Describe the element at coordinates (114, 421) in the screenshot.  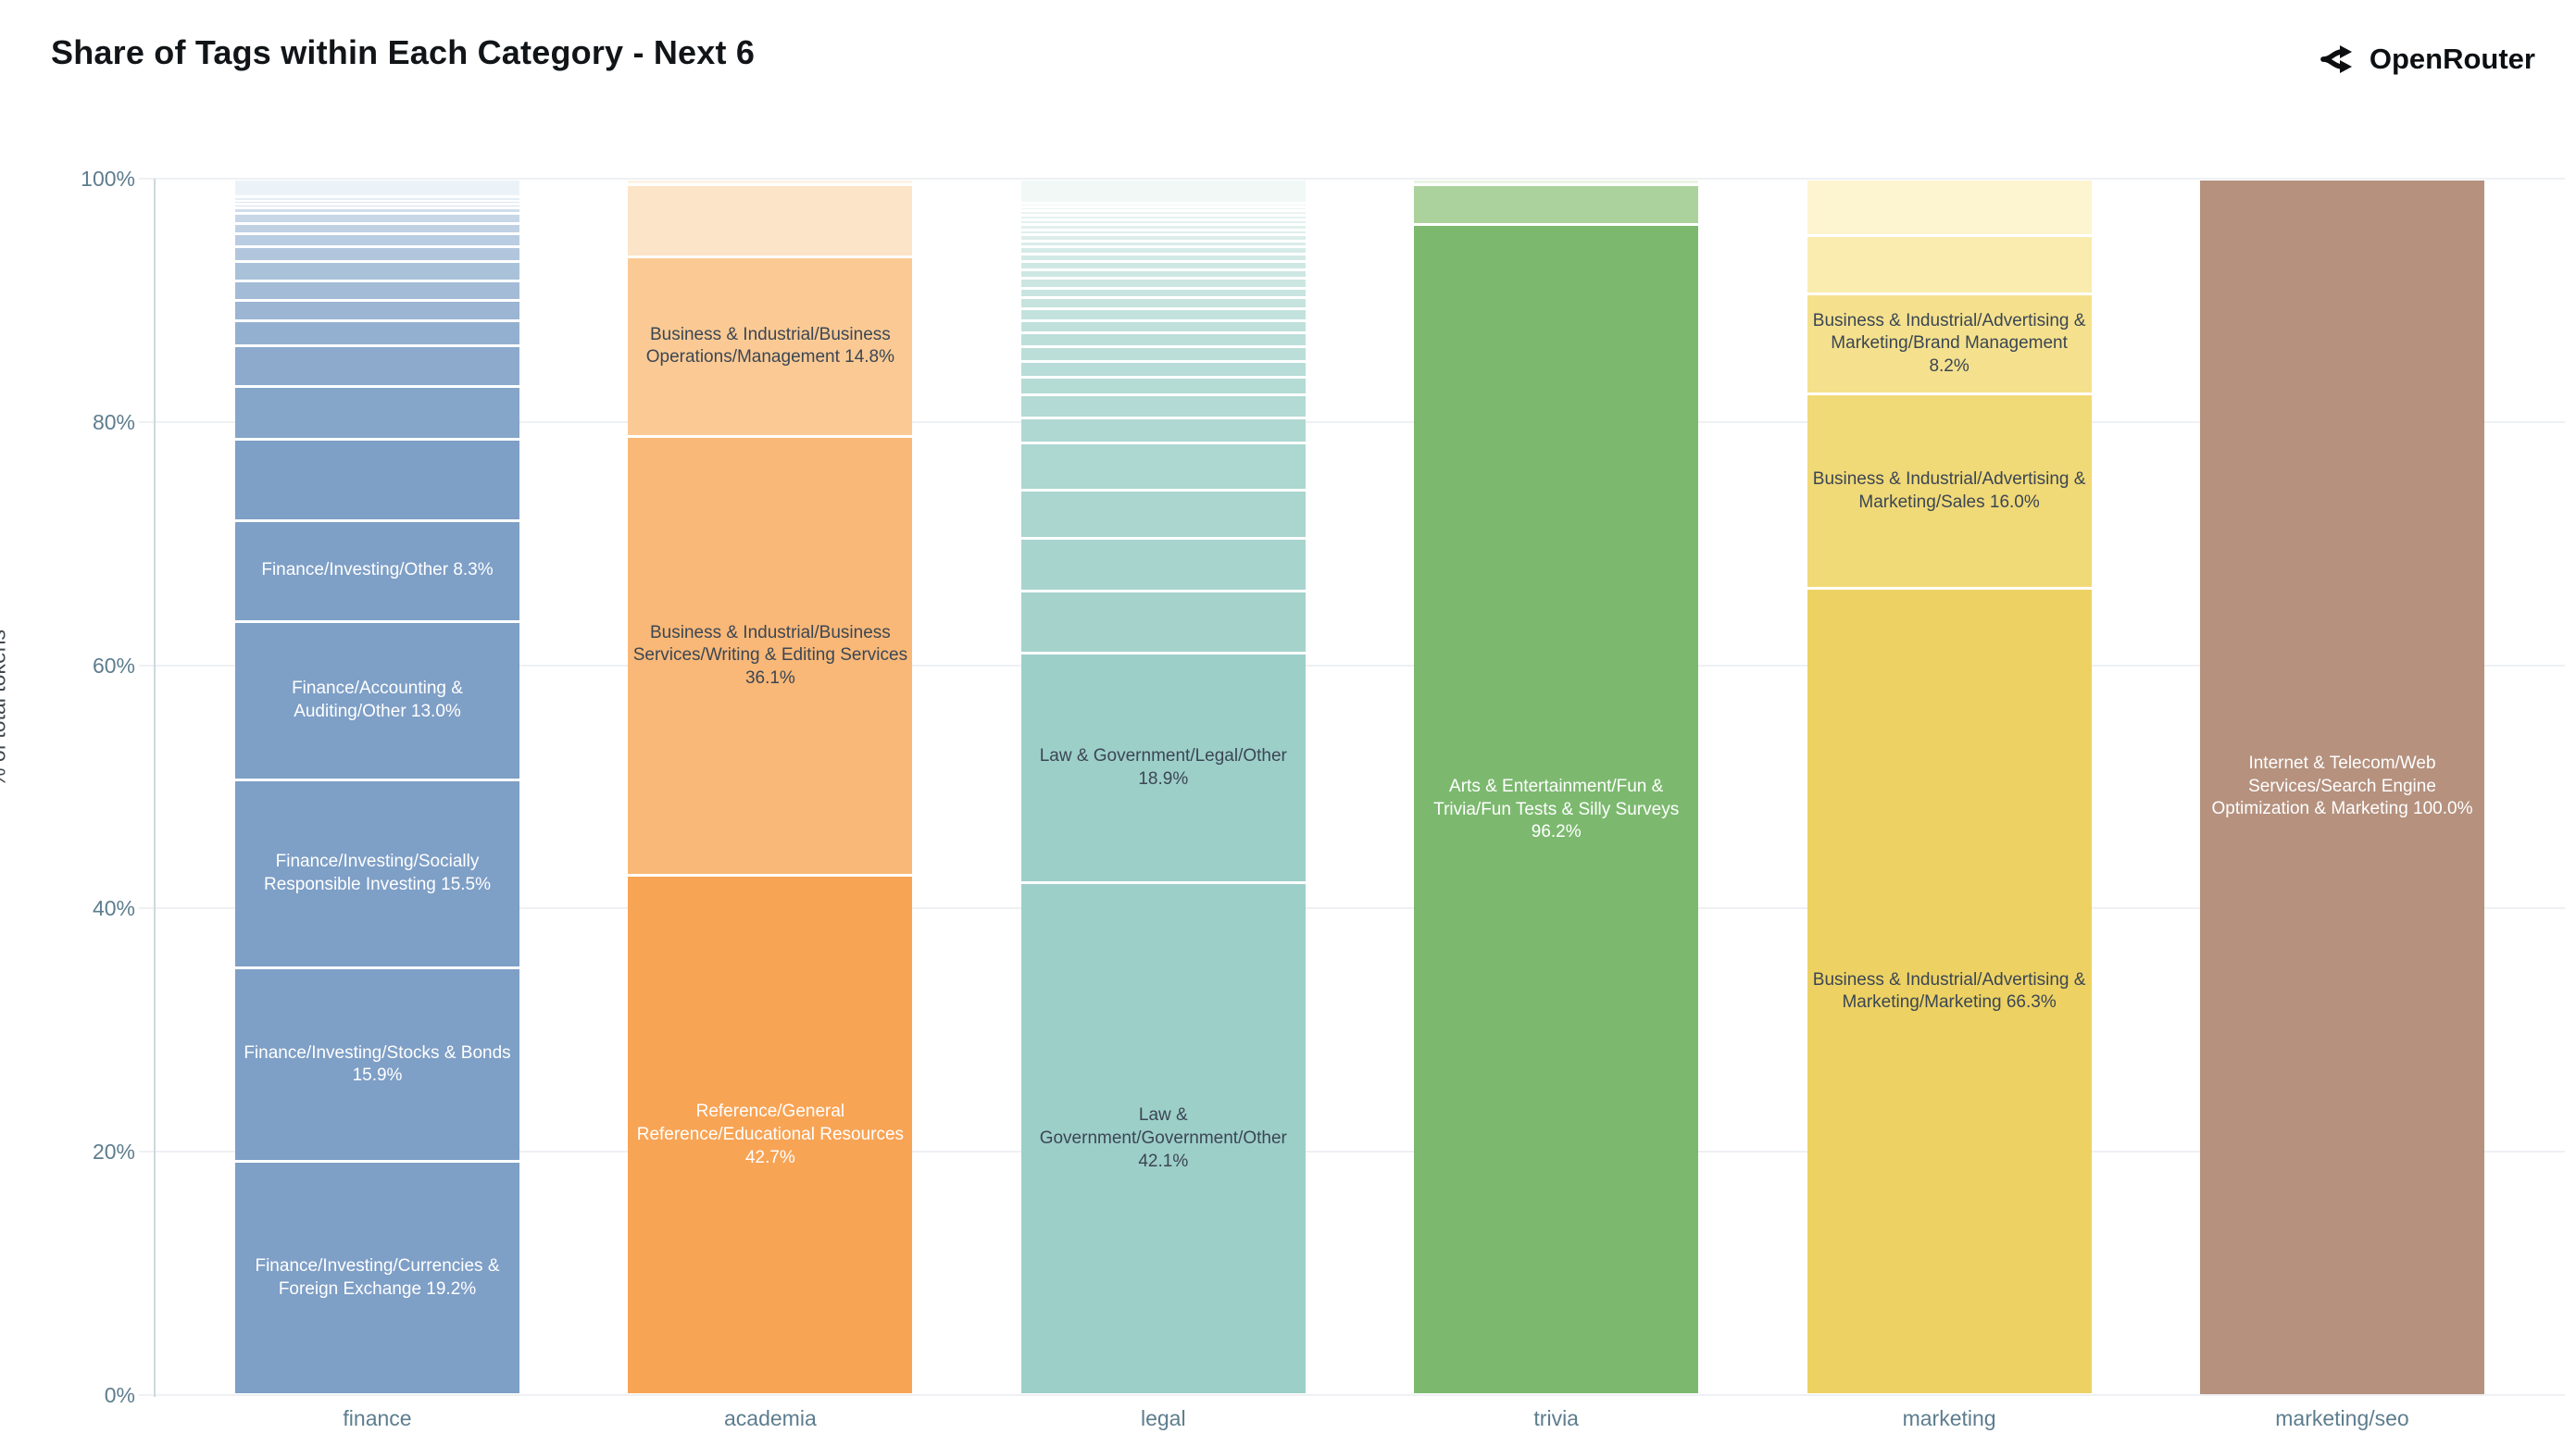
I see `y-tick-label-80: 80%` at that location.